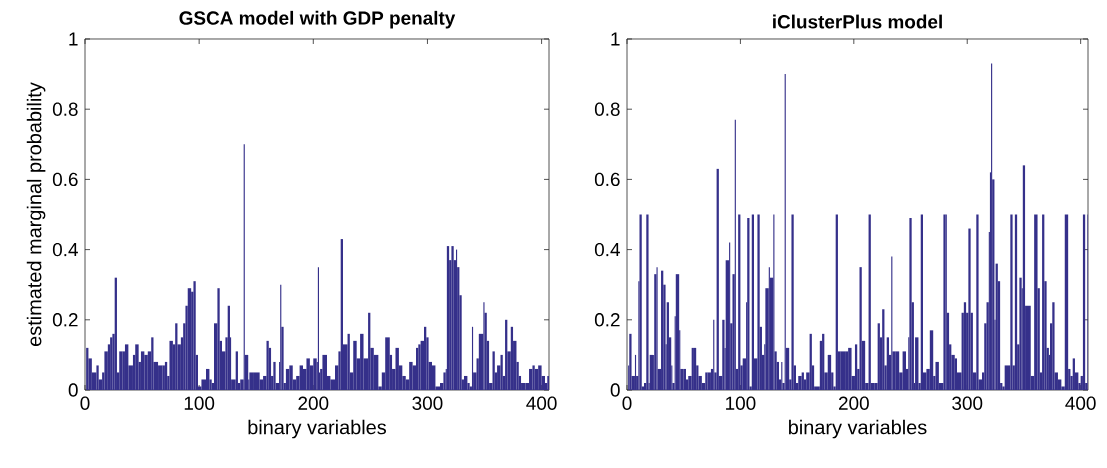  I want to click on y-axis-title: estimated marginal probability, so click(36, 214).